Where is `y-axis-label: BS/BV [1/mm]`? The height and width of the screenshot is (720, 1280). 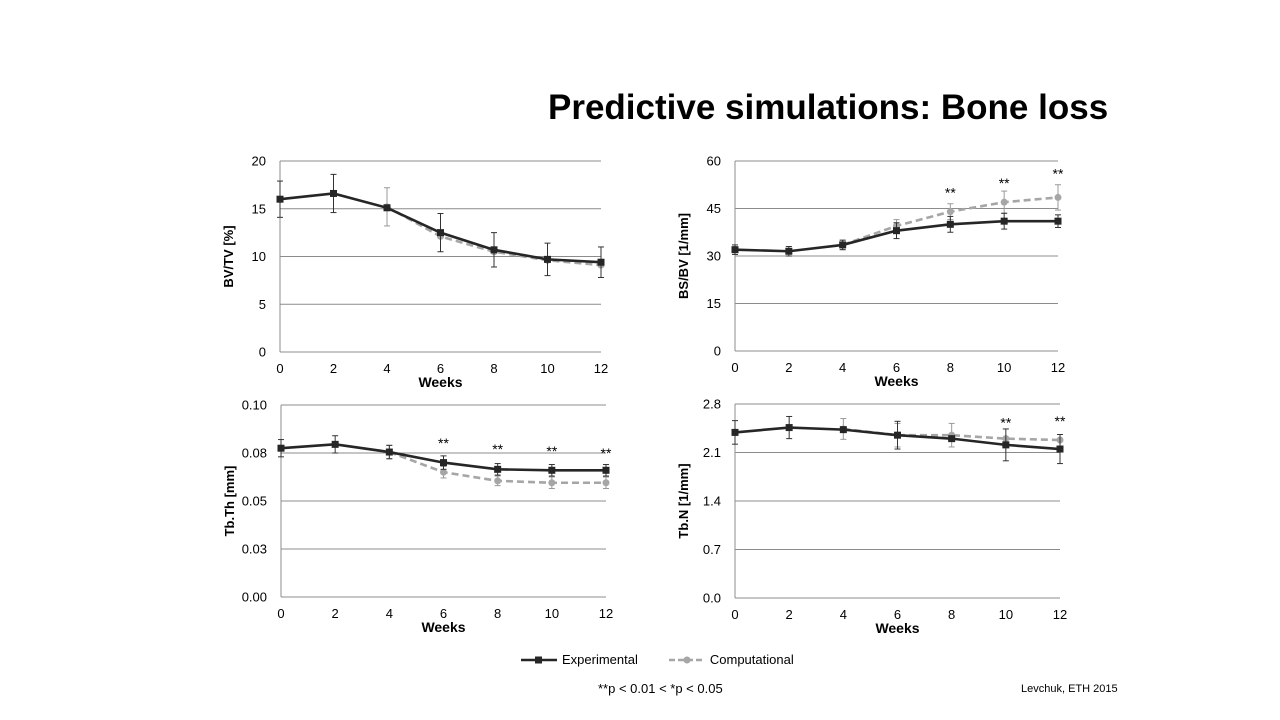 y-axis-label: BS/BV [1/mm] is located at coordinates (683, 256).